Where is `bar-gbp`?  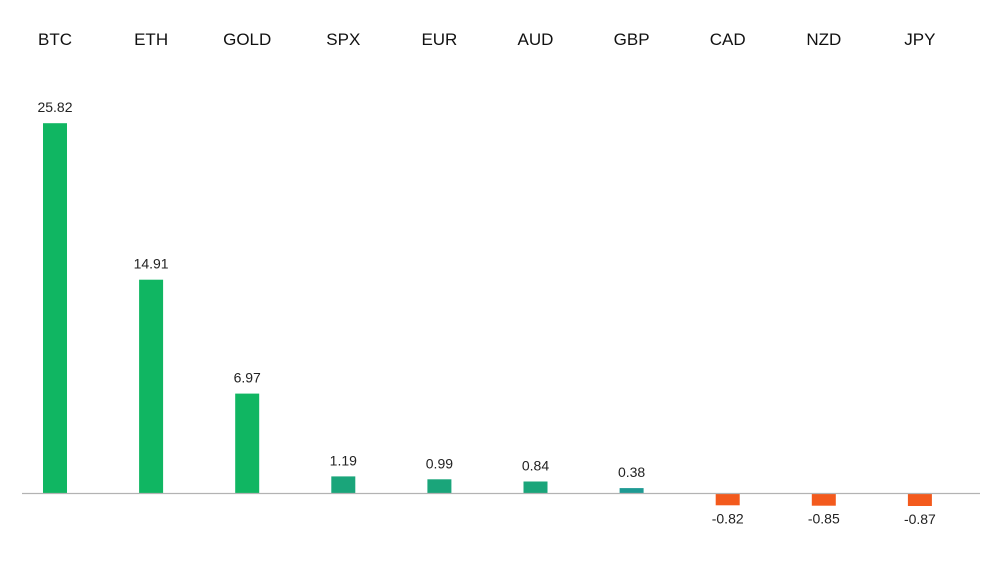
bar-gbp is located at coordinates (631, 491).